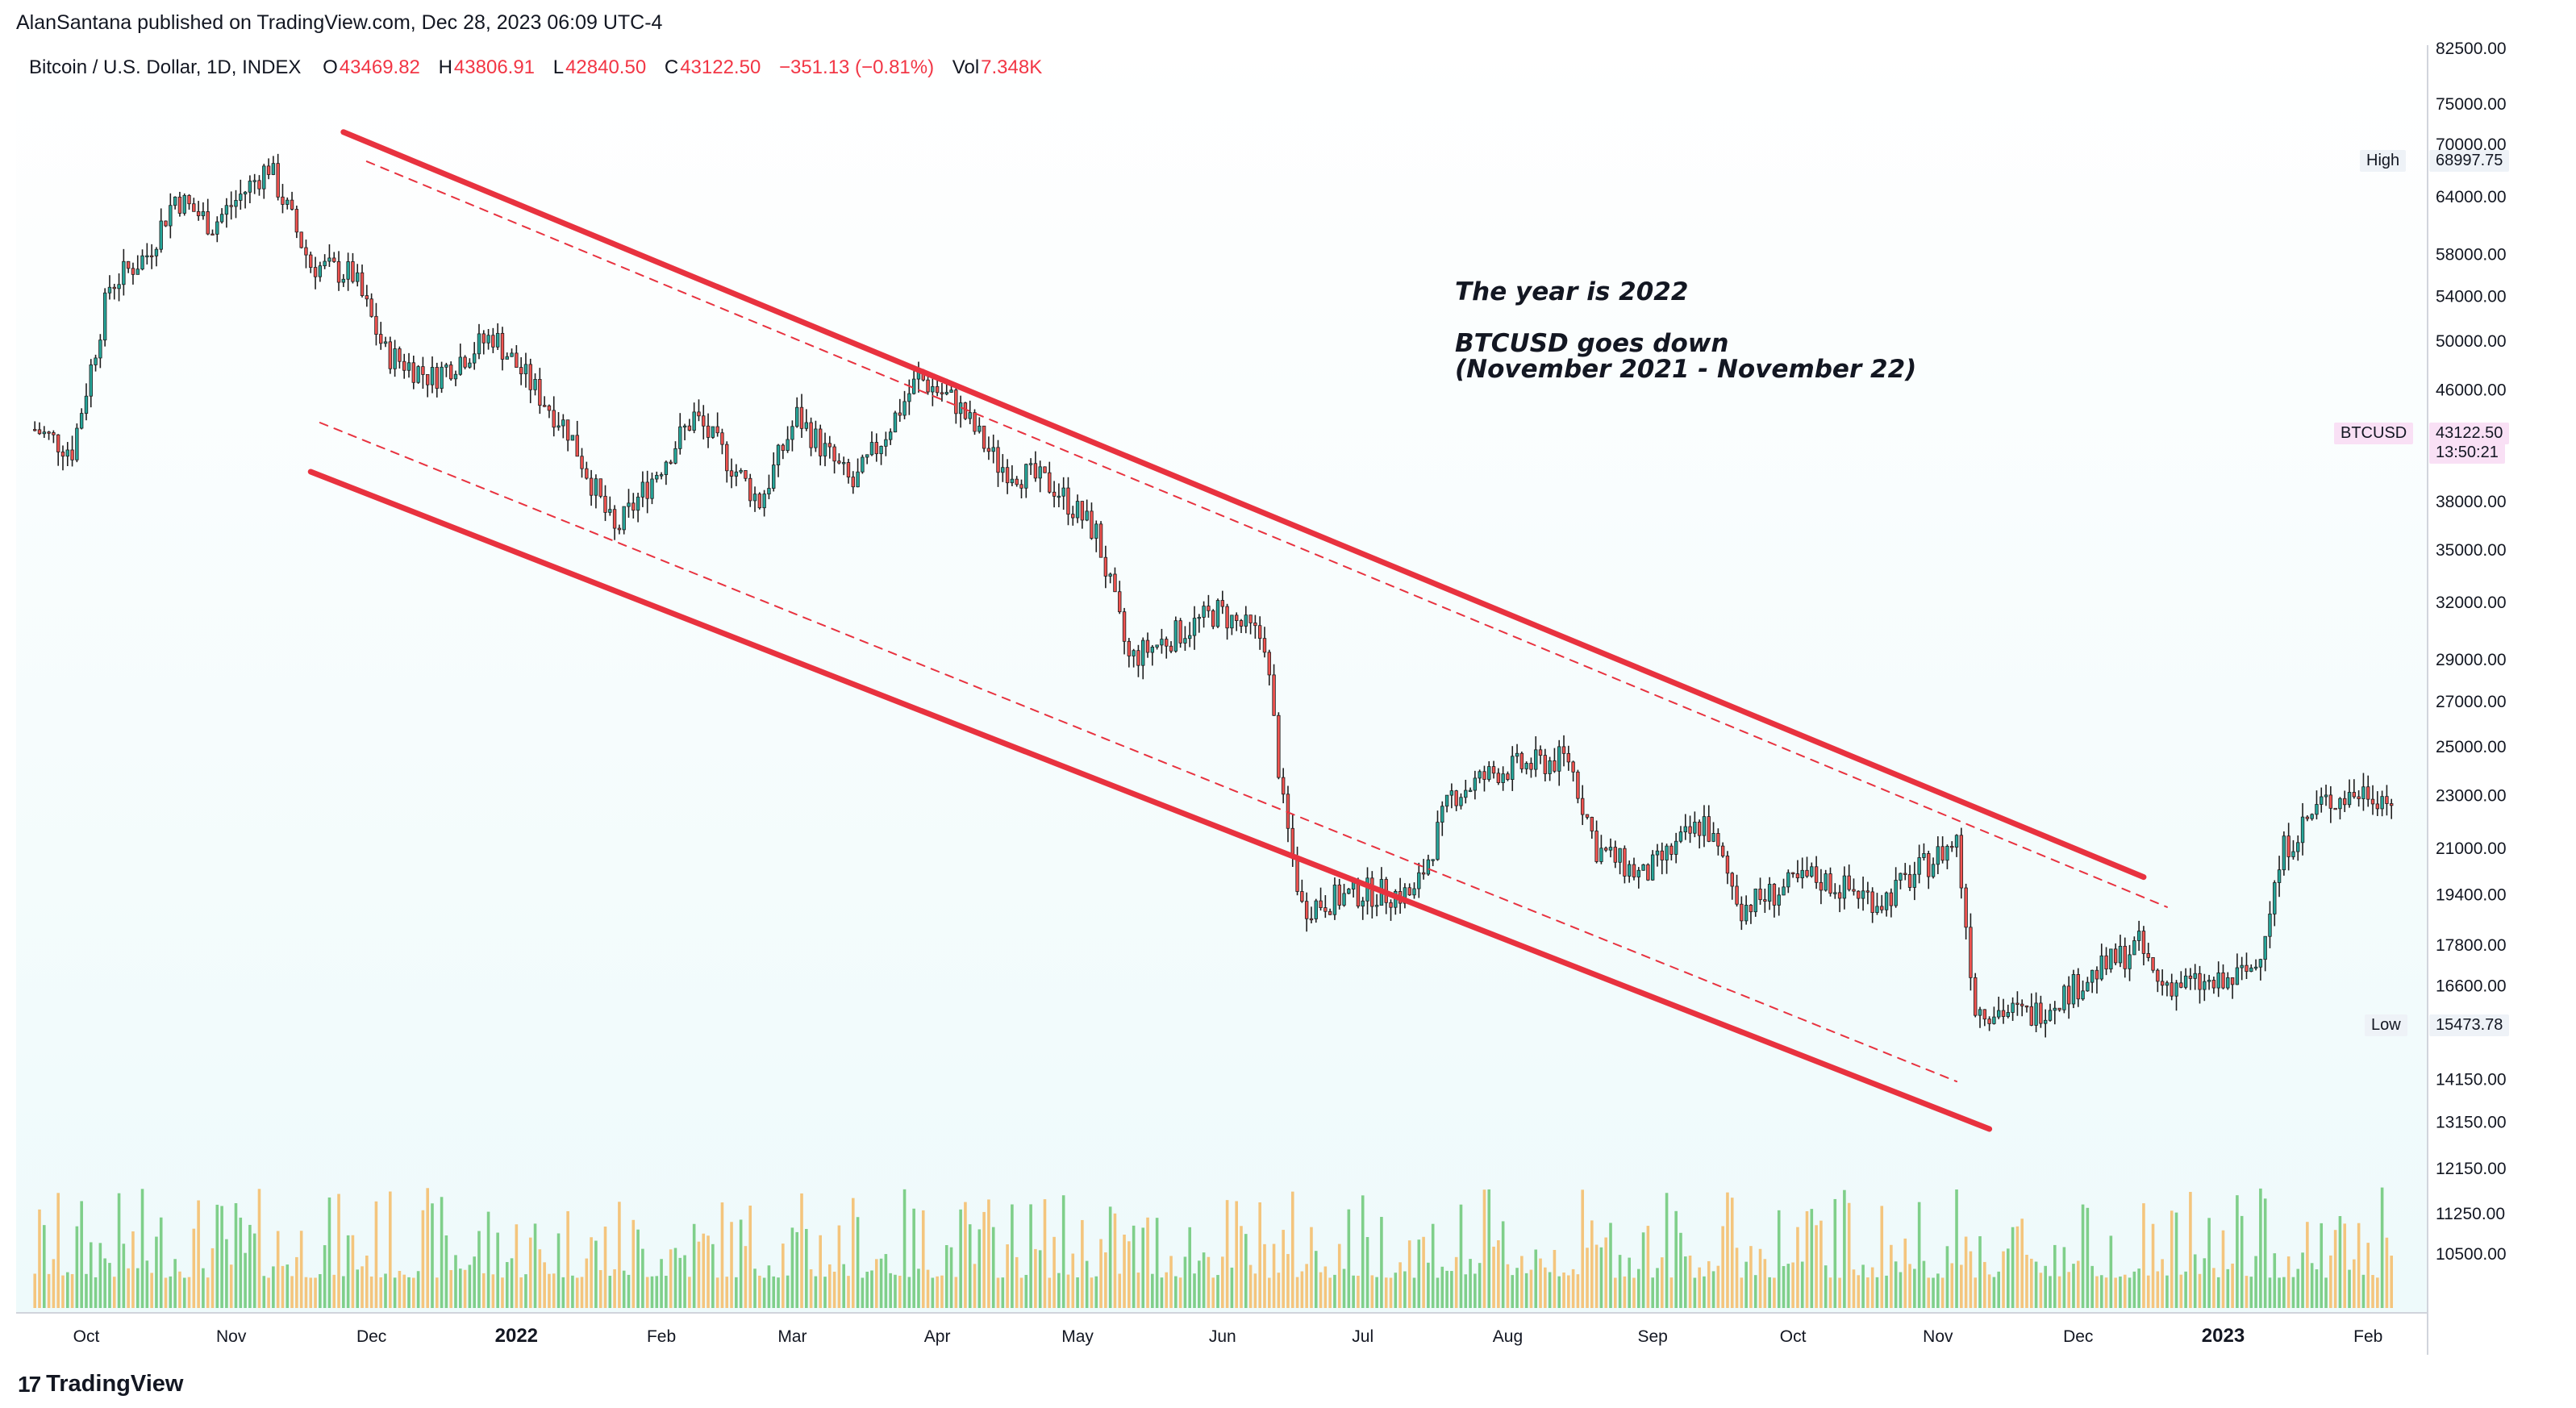 The width and height of the screenshot is (2576, 1408). I want to click on price-tick-label: 13150.00, so click(2471, 1123).